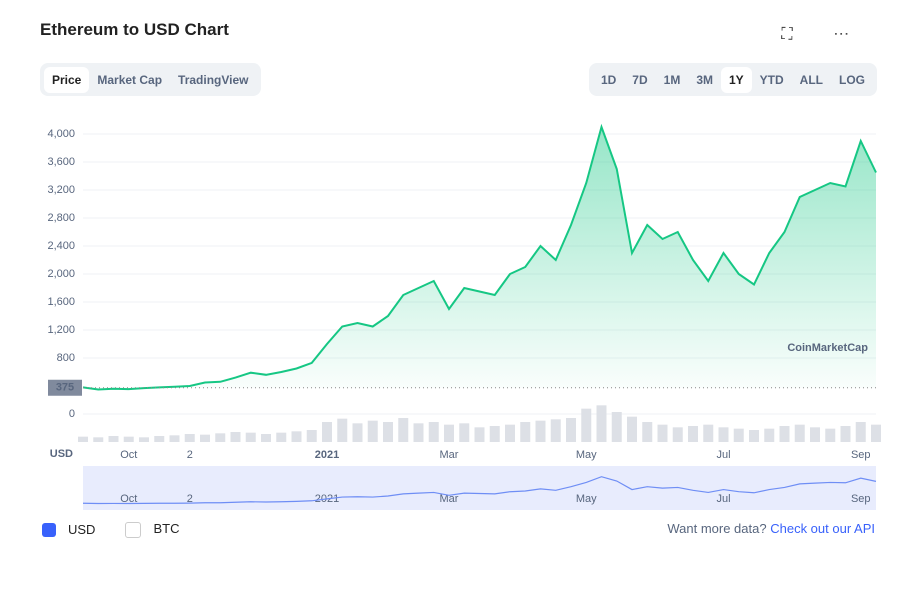 This screenshot has width=903, height=601. I want to click on x-tick-label: Mar, so click(449, 455).